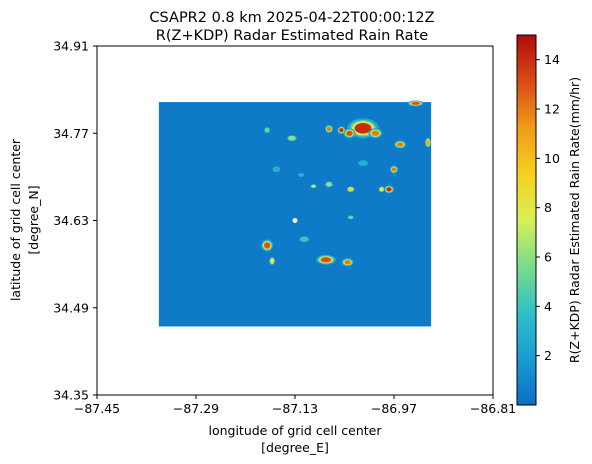  I want to click on x-tick-label: −87.45, so click(97, 408).